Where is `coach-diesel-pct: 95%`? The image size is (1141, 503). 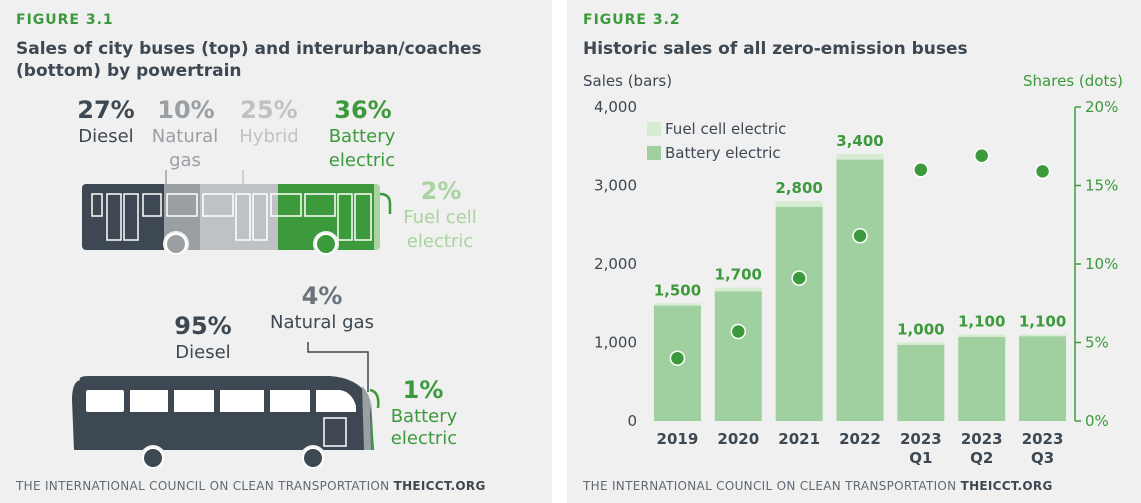 coach-diesel-pct: 95% is located at coordinates (203, 326).